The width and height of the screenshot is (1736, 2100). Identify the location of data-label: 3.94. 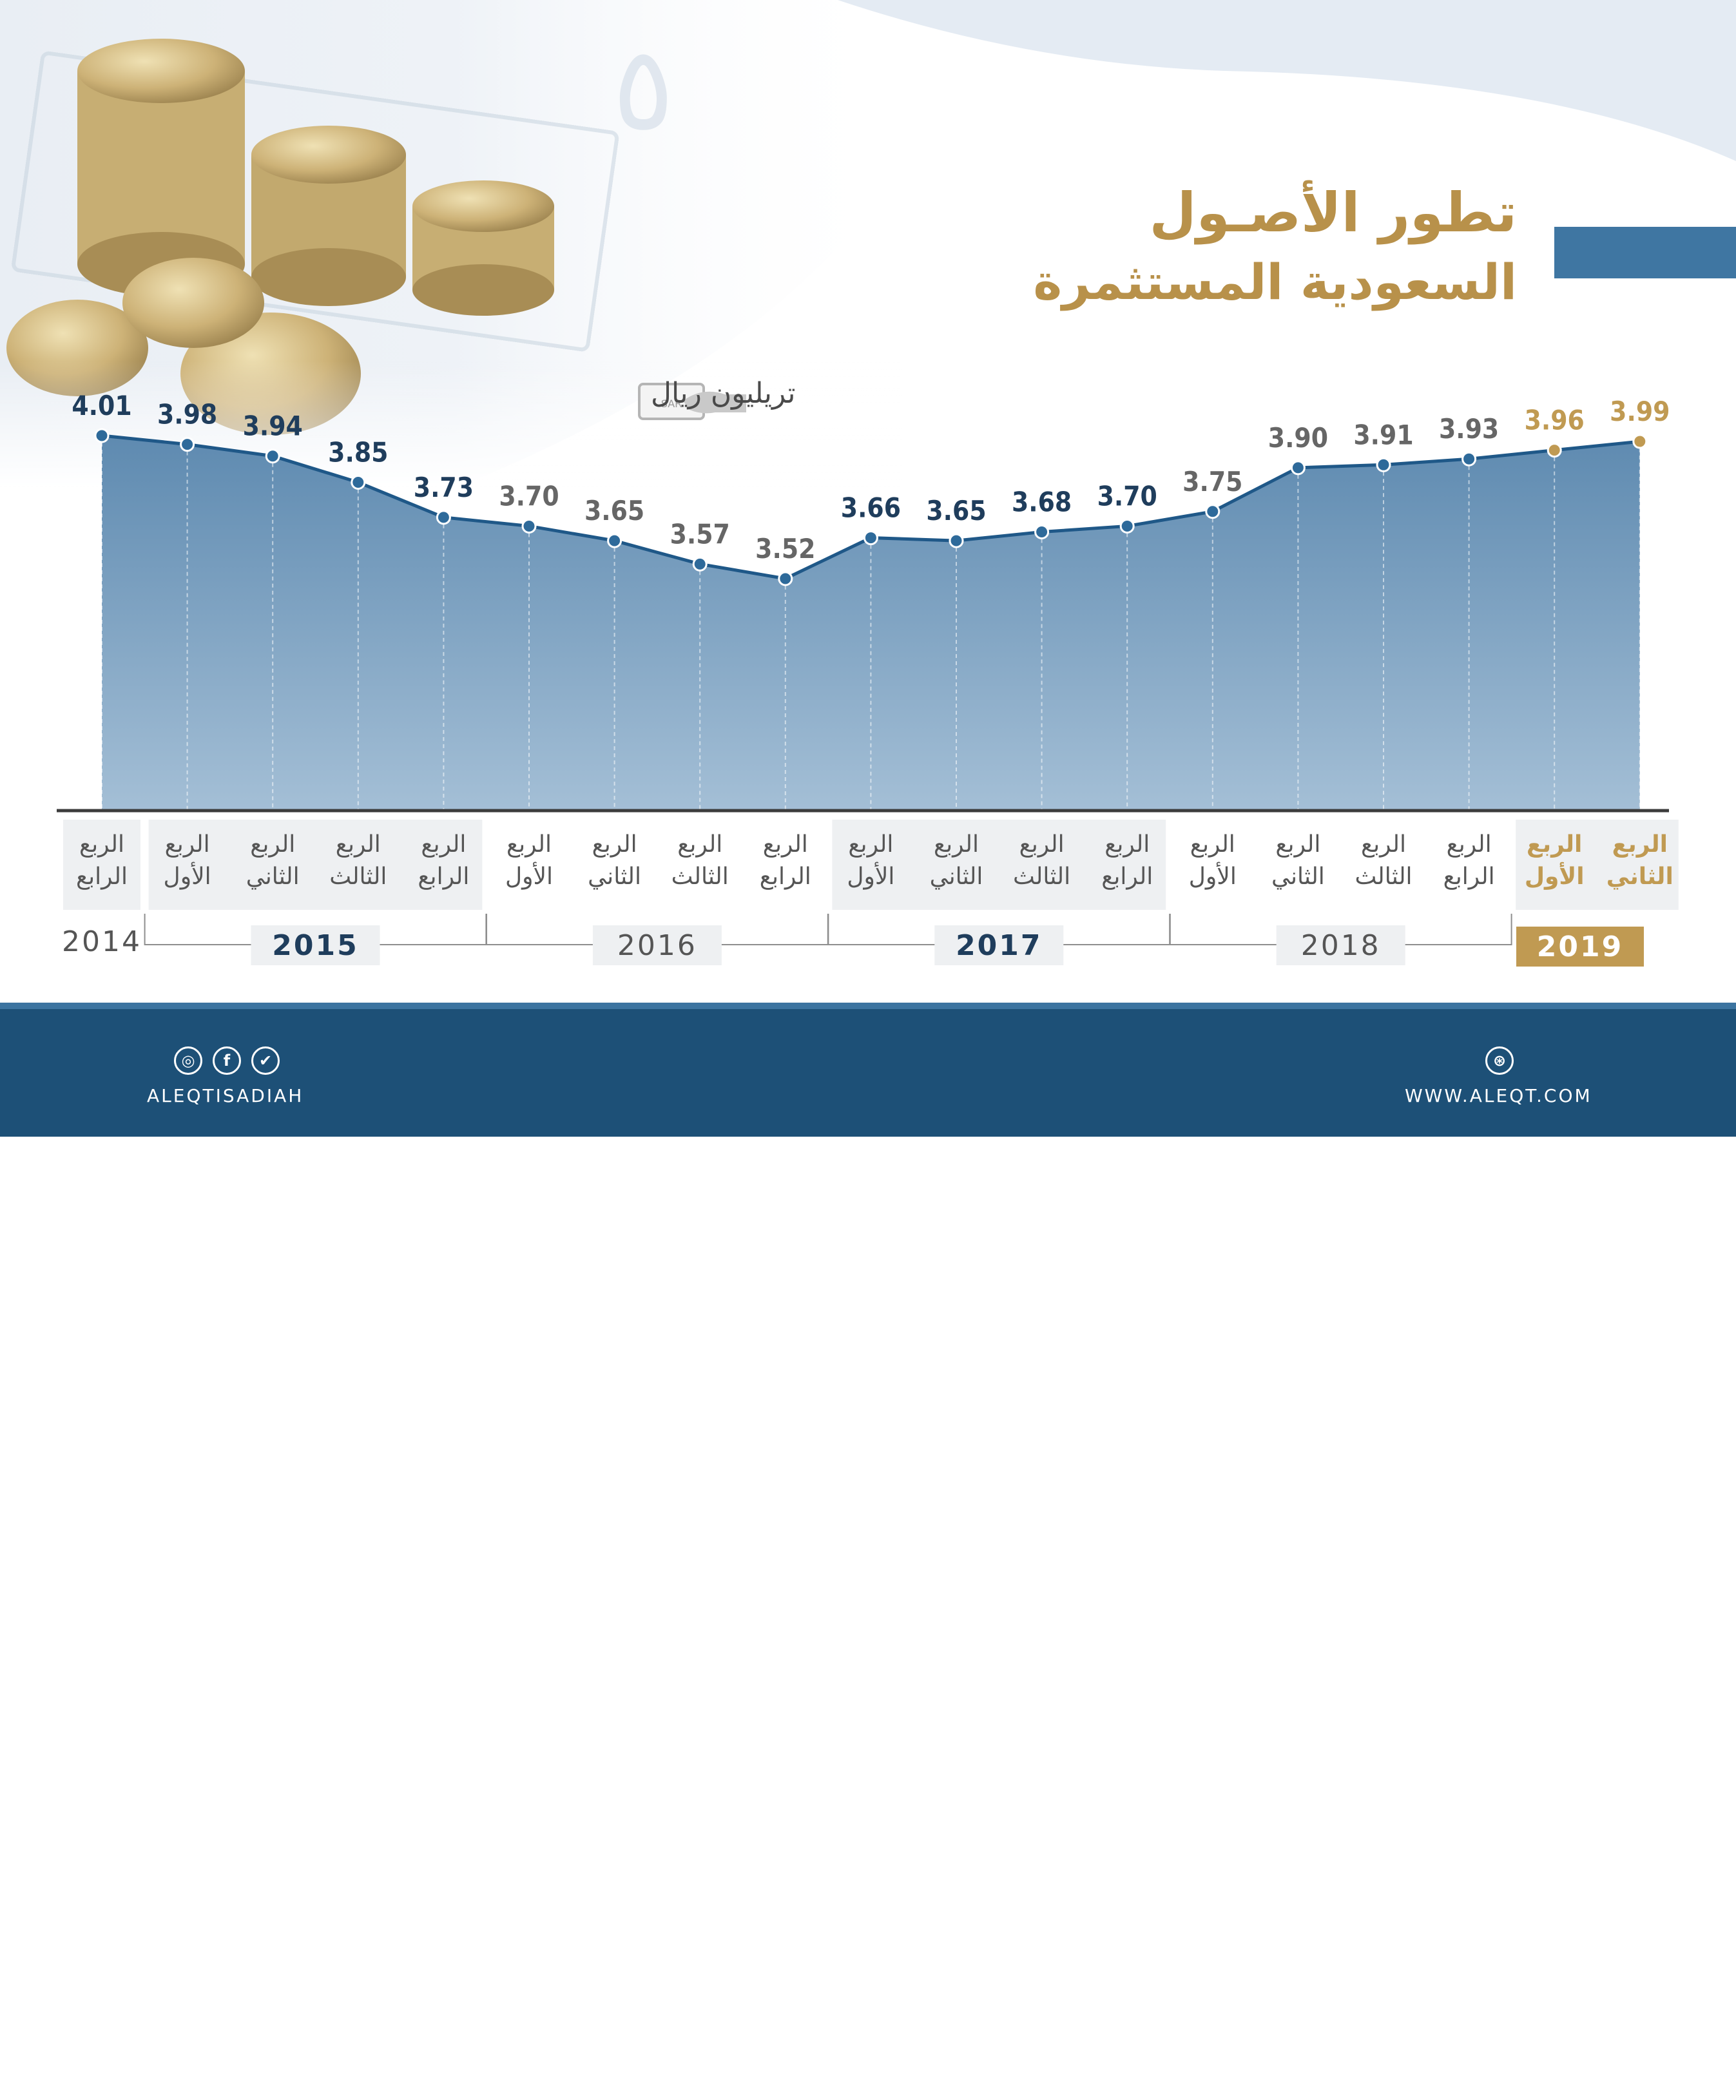
(273, 426).